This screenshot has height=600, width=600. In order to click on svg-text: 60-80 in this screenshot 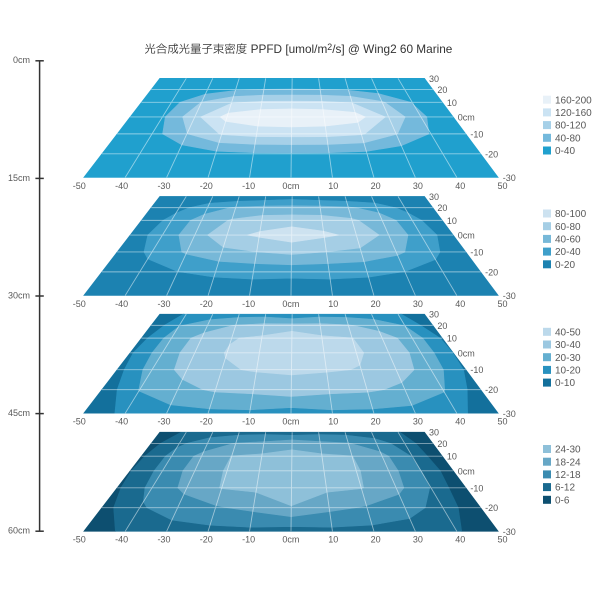, I will do `click(568, 227)`.